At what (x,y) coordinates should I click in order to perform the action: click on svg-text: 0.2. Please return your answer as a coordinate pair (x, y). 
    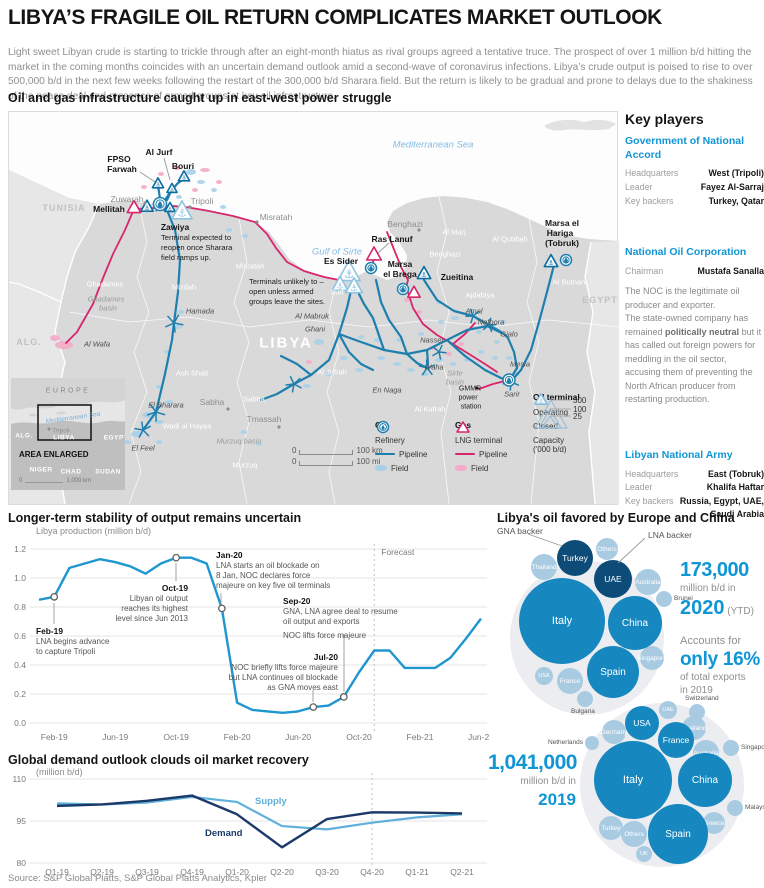
    Looking at the image, I should click on (20, 694).